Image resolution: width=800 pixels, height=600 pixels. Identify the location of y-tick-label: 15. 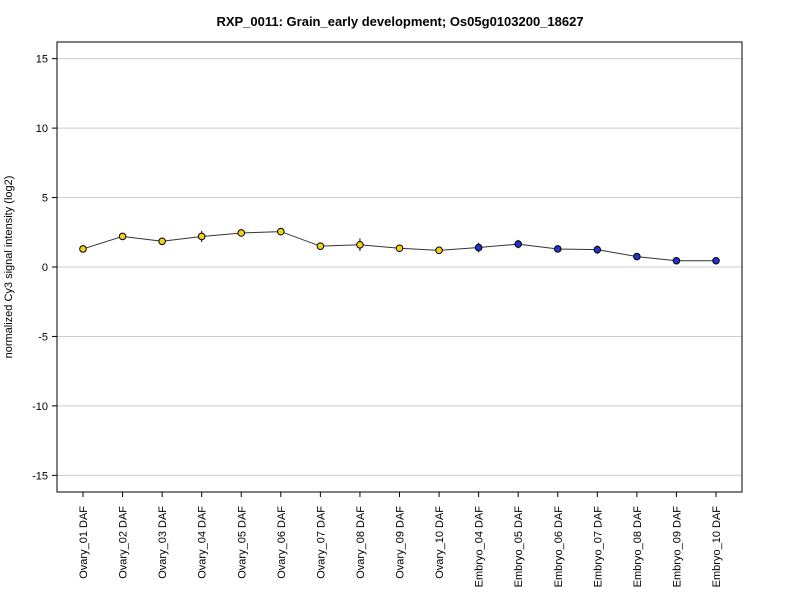
(42, 60).